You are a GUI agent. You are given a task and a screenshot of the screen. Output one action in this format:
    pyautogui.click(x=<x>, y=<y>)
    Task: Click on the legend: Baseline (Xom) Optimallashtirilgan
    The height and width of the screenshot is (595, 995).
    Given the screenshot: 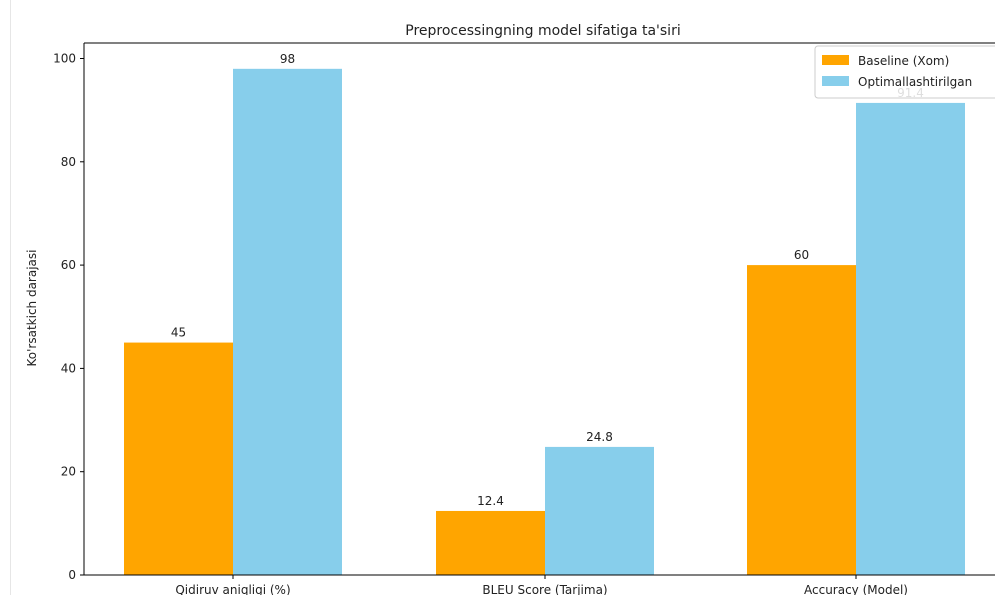 What is the action you would take?
    pyautogui.click(x=904, y=72)
    